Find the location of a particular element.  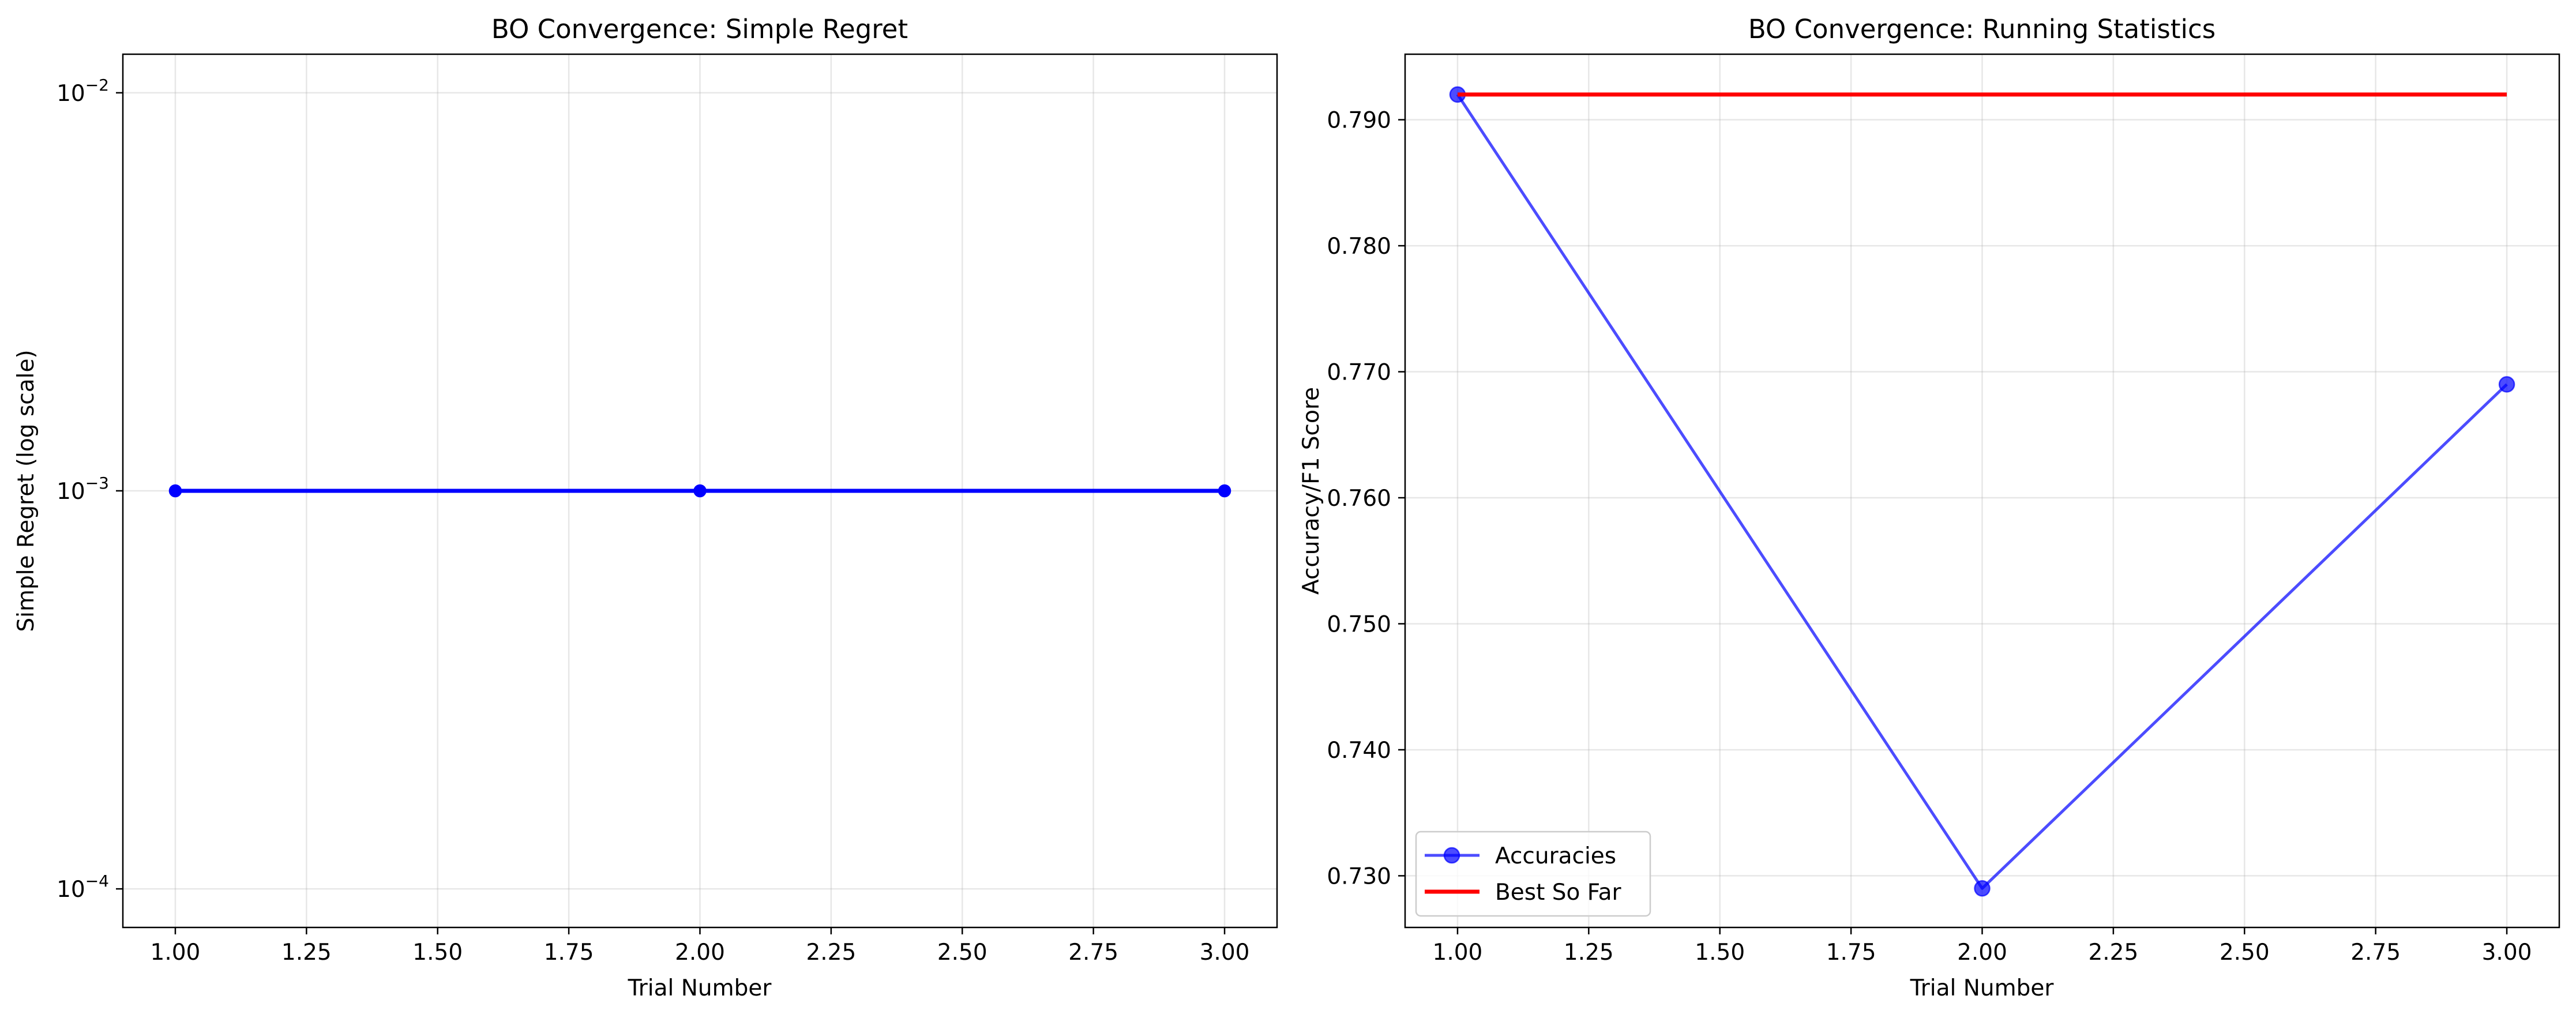

running-stats-y-tick-label: 0.780 is located at coordinates (1359, 247).